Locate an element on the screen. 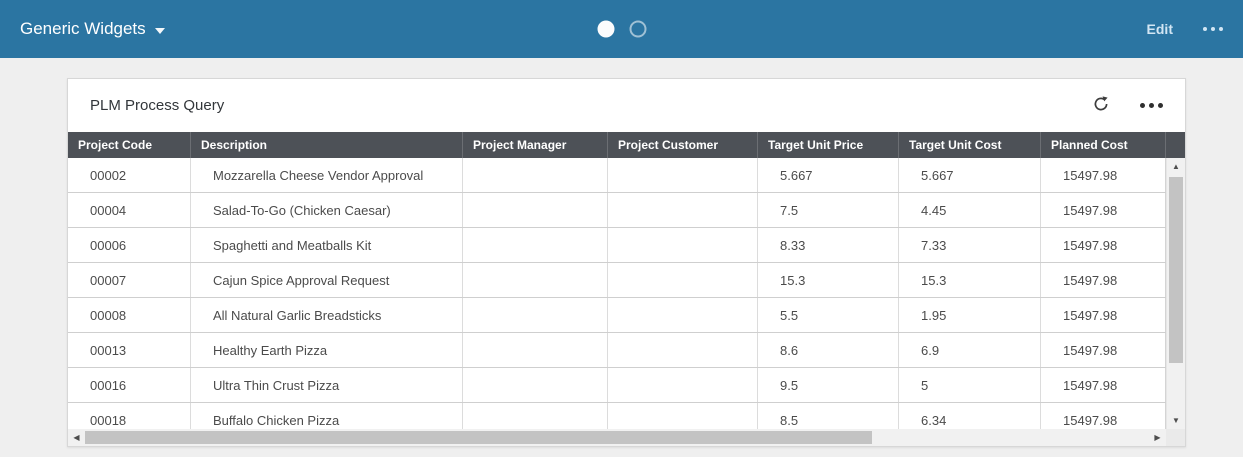  overflow-menu-icon is located at coordinates (1151, 105).